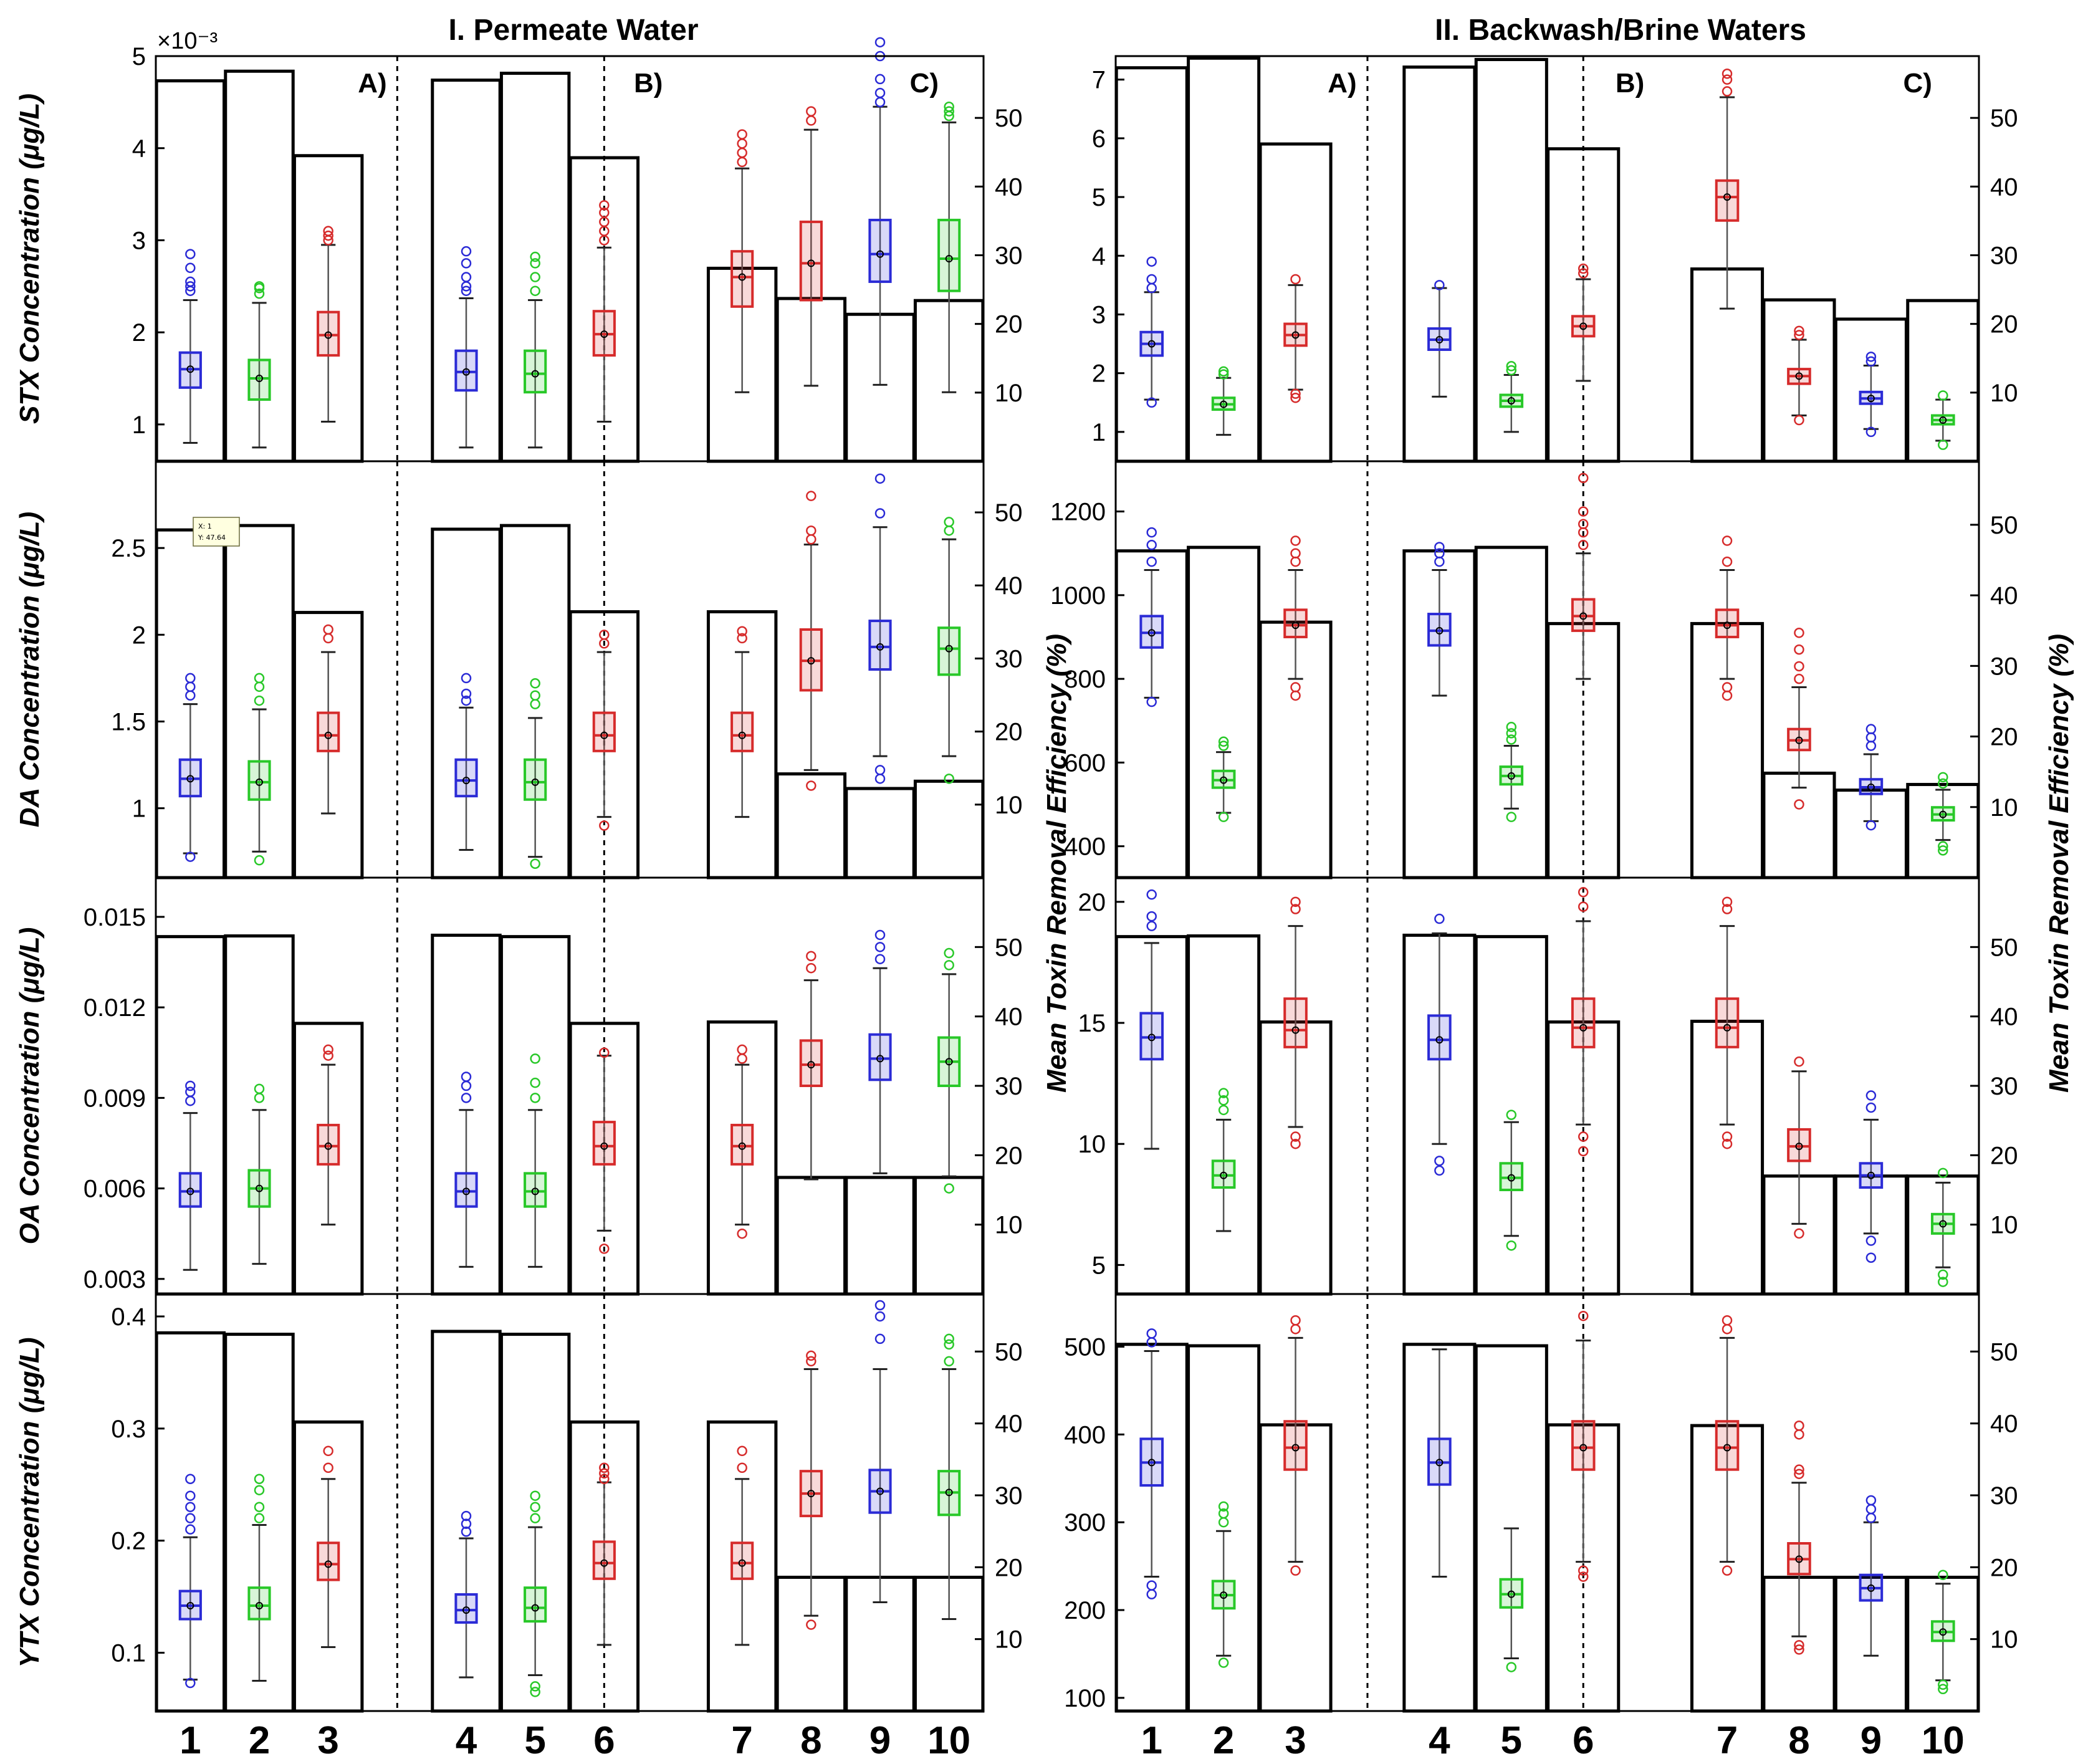  What do you see at coordinates (1511, 1740) in the screenshot?
I see `x-tick-label-5: 5` at bounding box center [1511, 1740].